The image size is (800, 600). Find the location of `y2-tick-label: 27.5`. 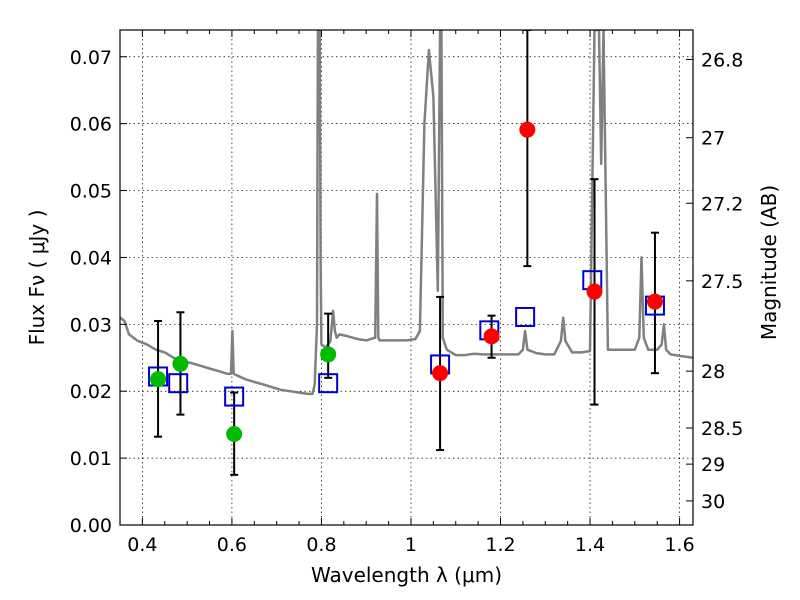

y2-tick-label: 27.5 is located at coordinates (722, 282).